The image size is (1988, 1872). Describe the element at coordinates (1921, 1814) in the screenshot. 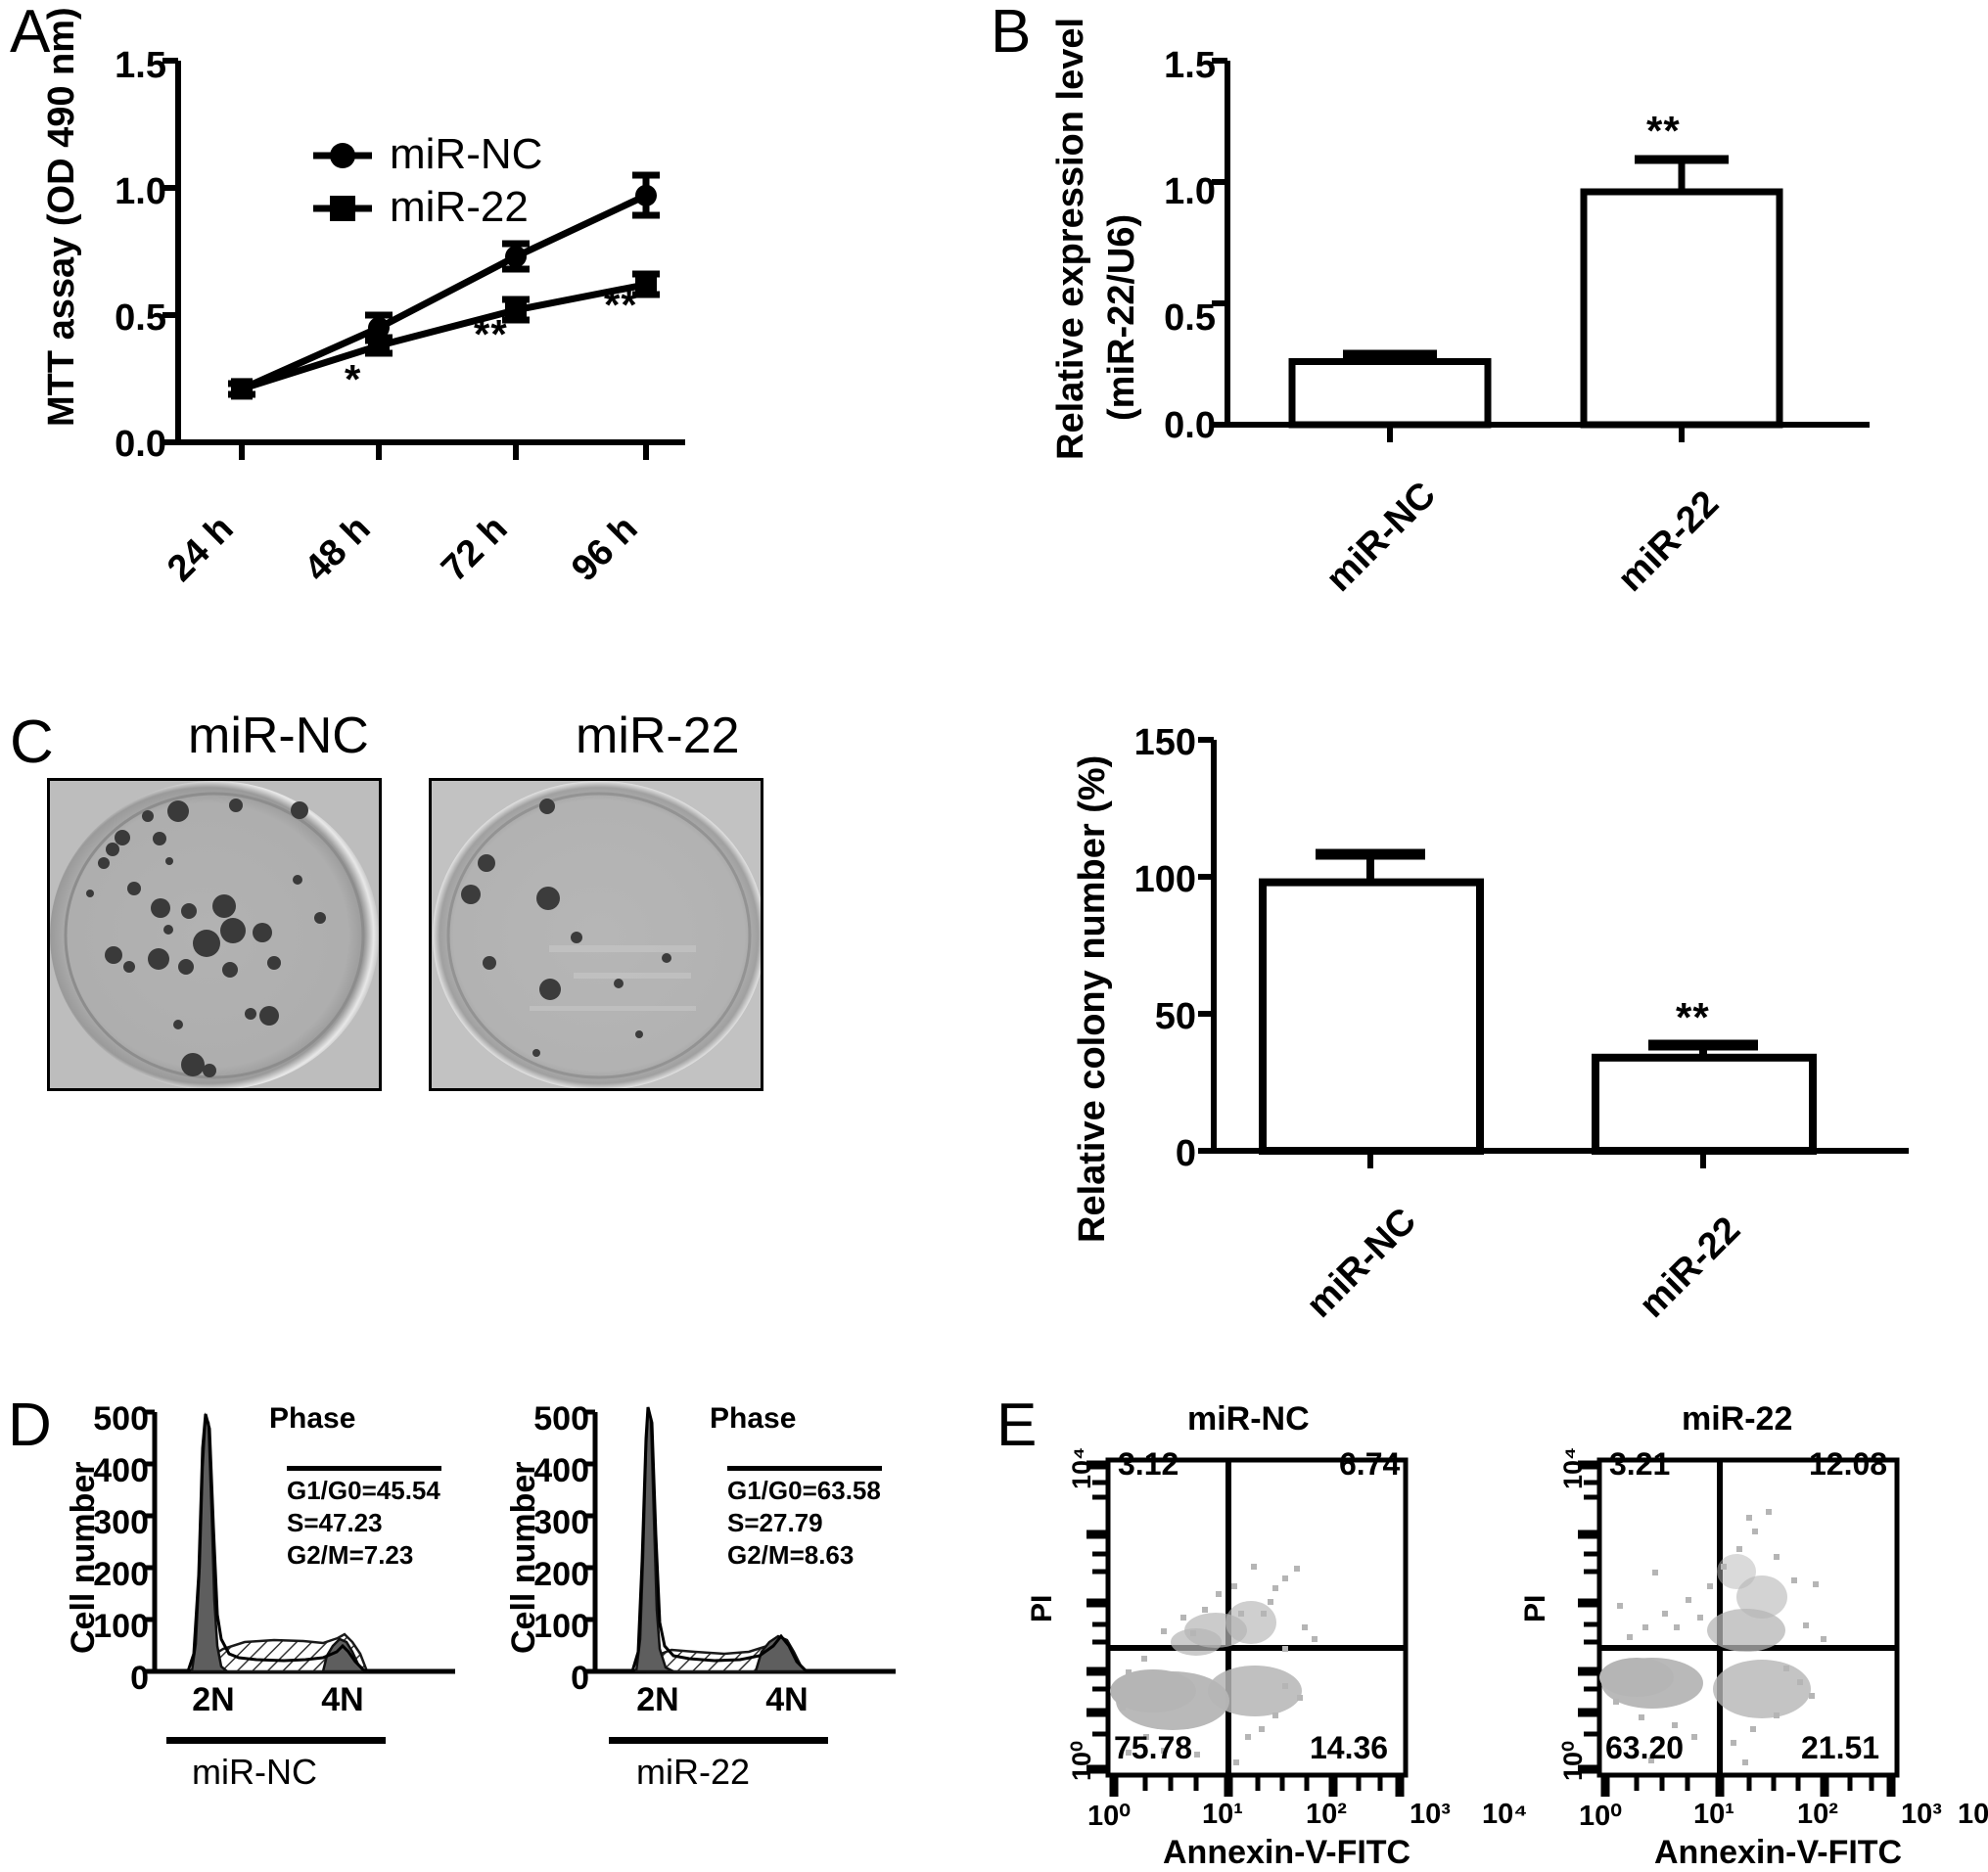

I see `panel-e-right-xtick-10e3: 10³` at that location.